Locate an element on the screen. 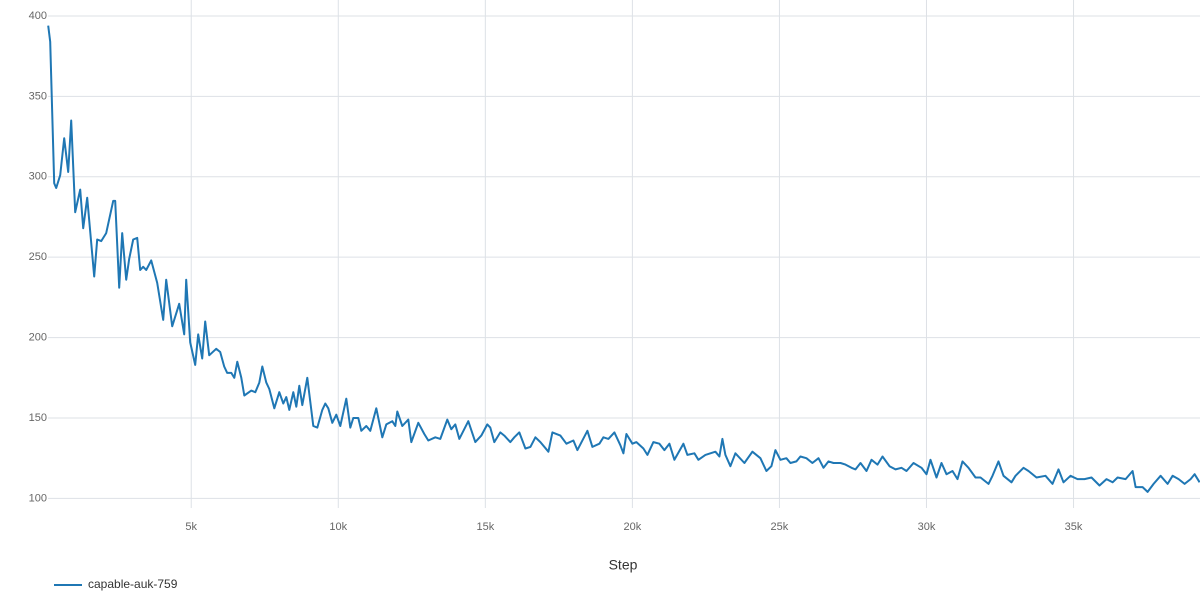 This screenshot has height=600, width=1200. x-axis-title: Step is located at coordinates (623, 565).